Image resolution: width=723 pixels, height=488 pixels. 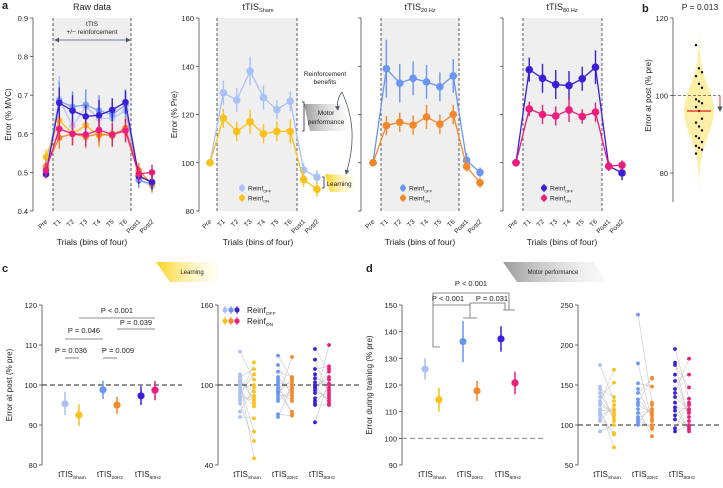 What do you see at coordinates (71, 350) in the screenshot?
I see `comparison-p-value: P = 0.036` at bounding box center [71, 350].